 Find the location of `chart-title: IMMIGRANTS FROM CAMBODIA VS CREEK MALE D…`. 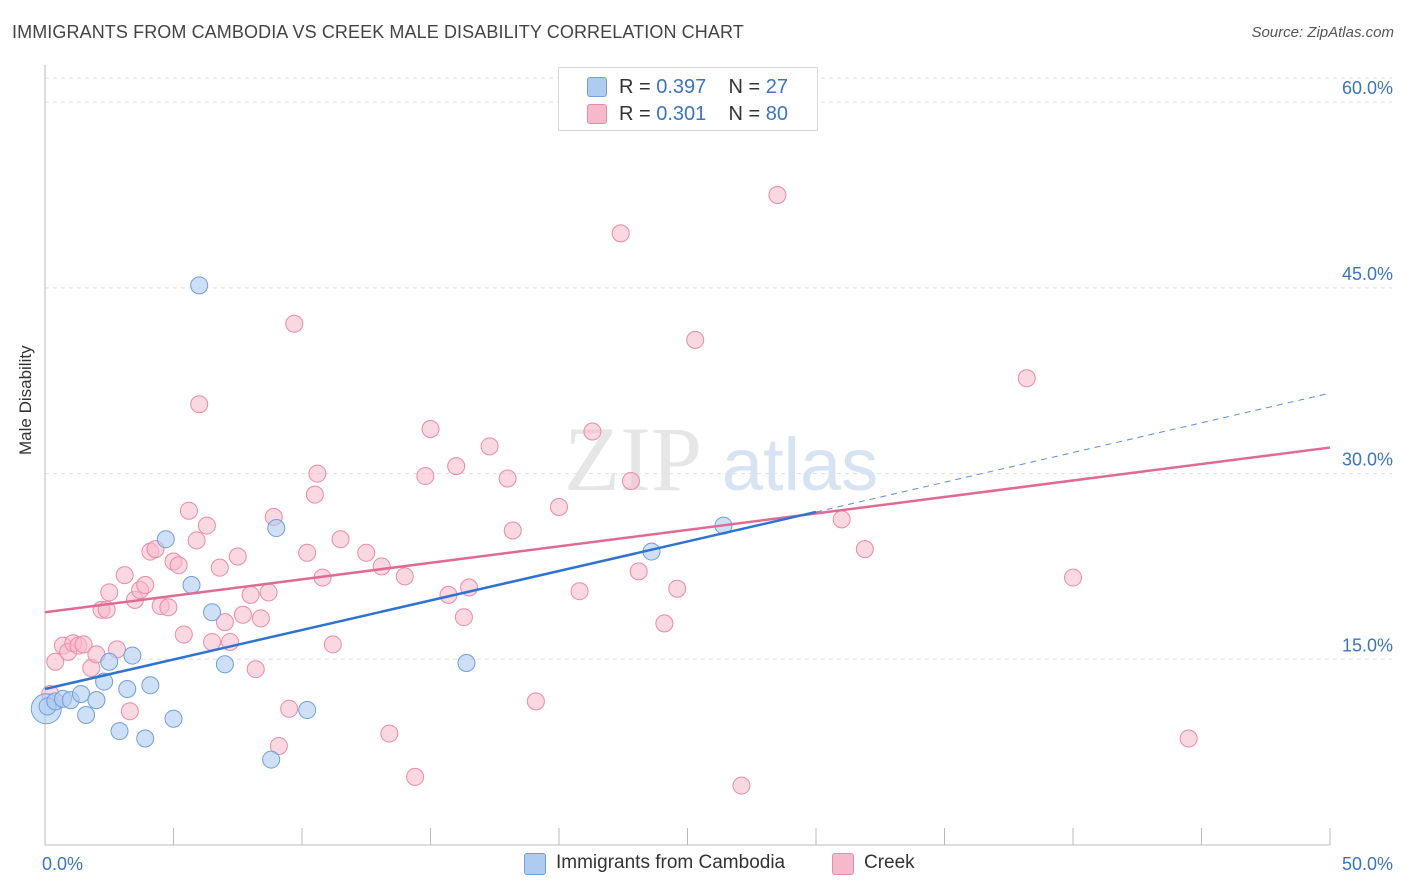

chart-title: IMMIGRANTS FROM CAMBODIA VS CREEK MALE D… is located at coordinates (378, 32).